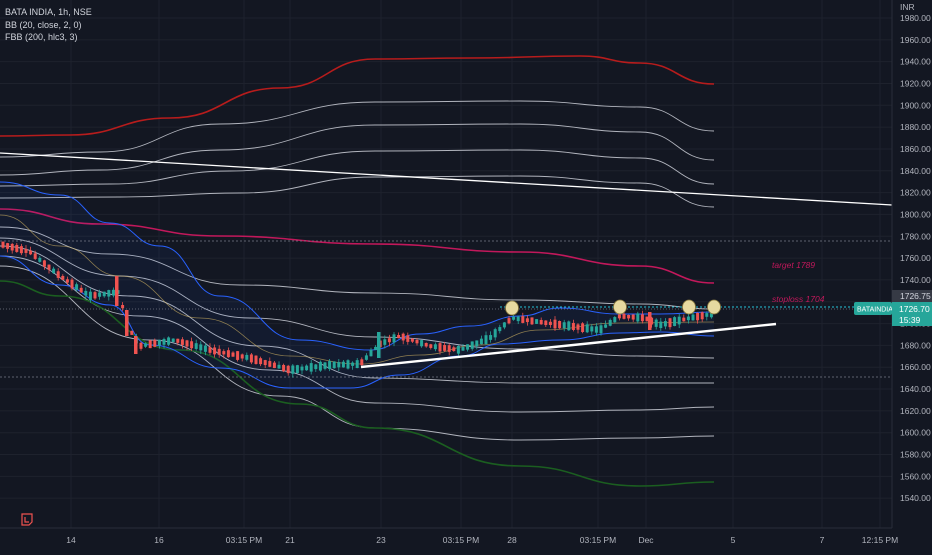  What do you see at coordinates (41, 37) in the screenshot?
I see `legend-fbb: FBB (200, hlc3, 3)` at bounding box center [41, 37].